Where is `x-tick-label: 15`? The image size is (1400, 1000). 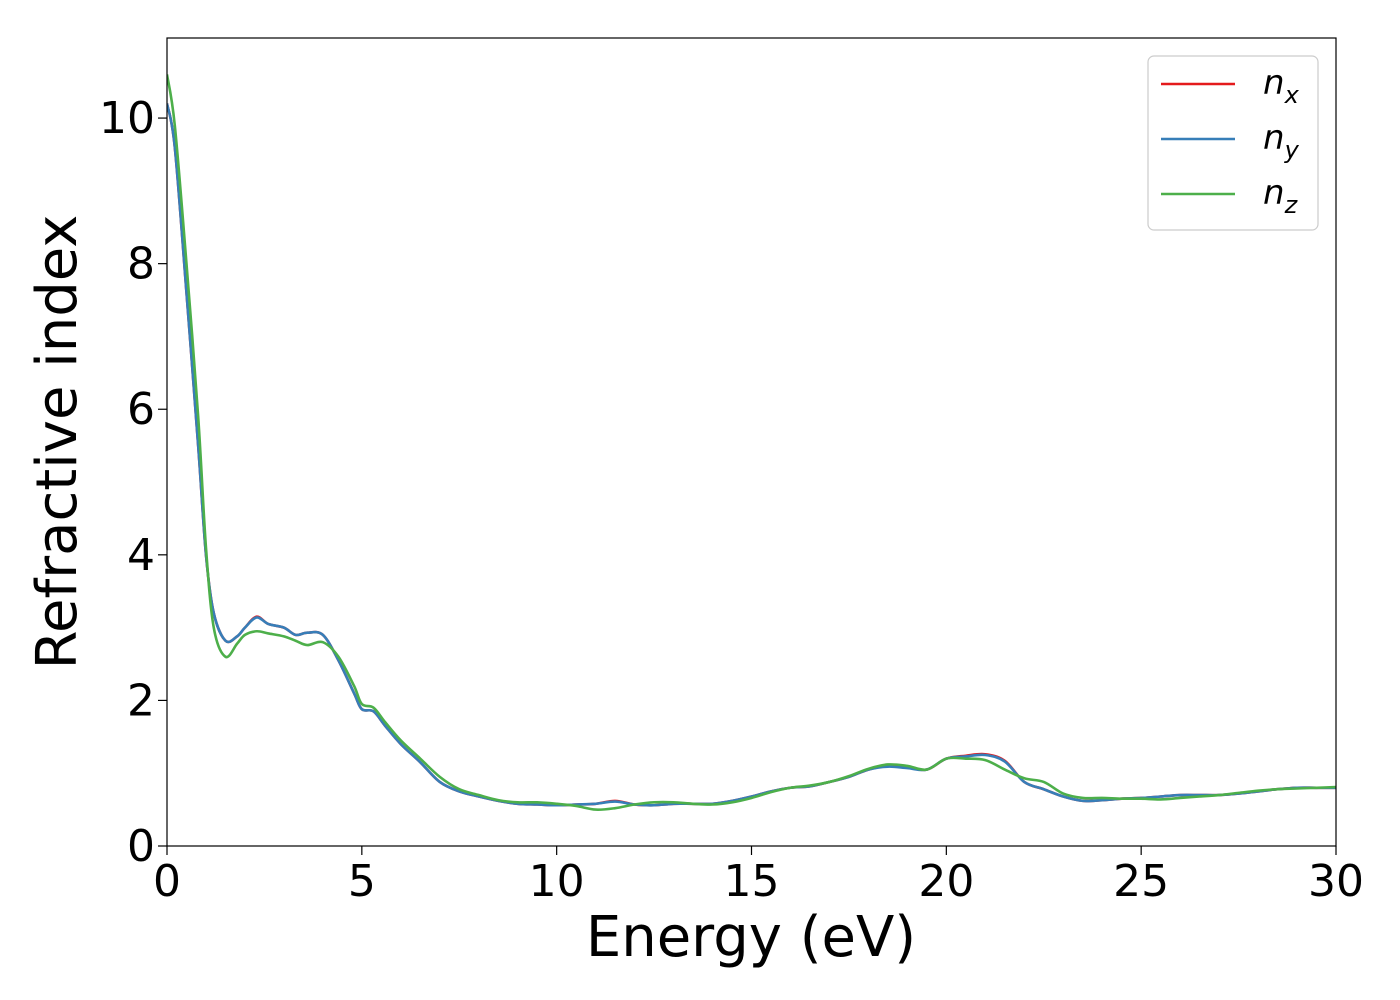
x-tick-label: 15 is located at coordinates (752, 881).